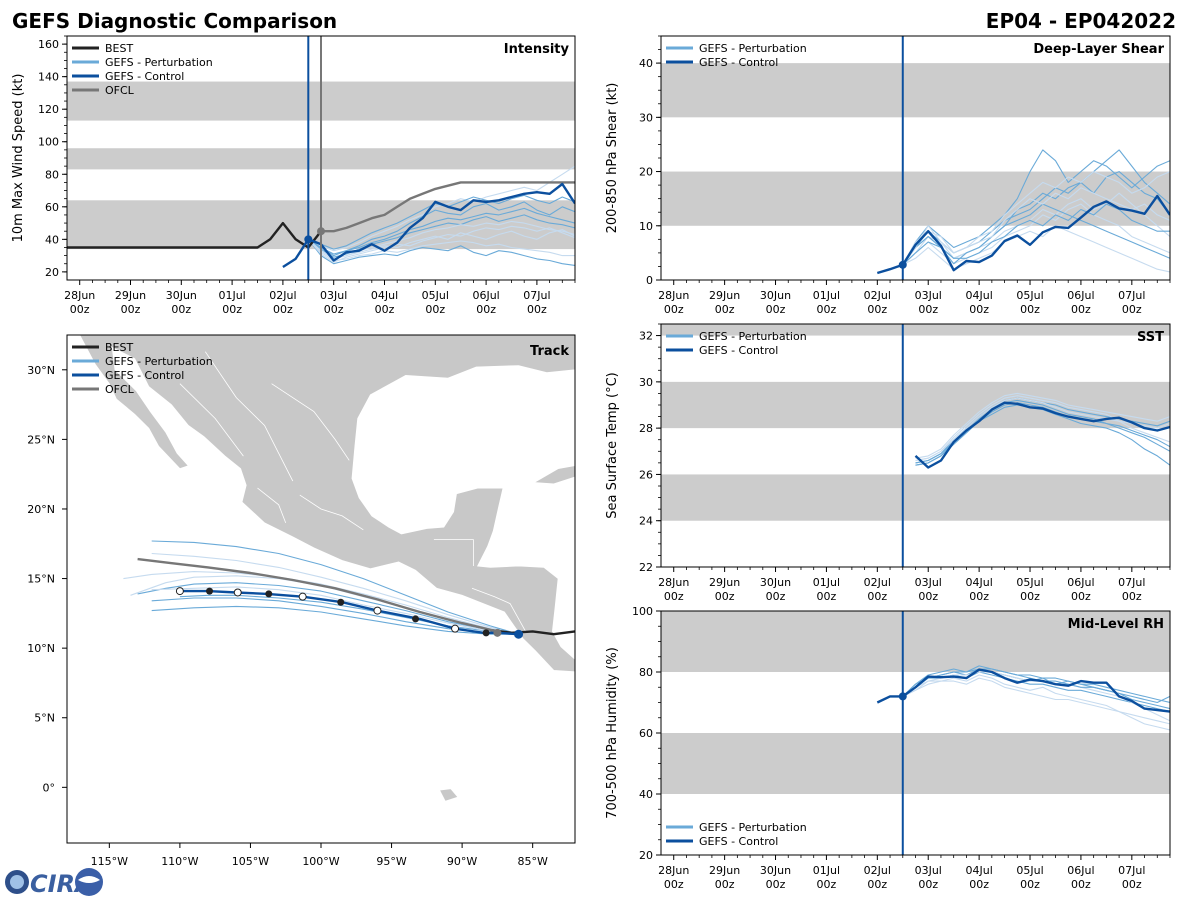 The image size is (1200, 900). What do you see at coordinates (519, 634) in the screenshot?
I see `track-marker-control` at bounding box center [519, 634].